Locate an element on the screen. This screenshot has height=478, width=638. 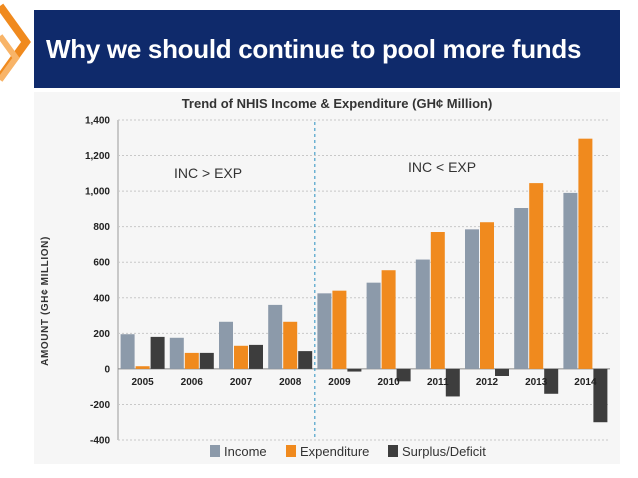
legend-label: Expenditure is located at coordinates (334, 451).